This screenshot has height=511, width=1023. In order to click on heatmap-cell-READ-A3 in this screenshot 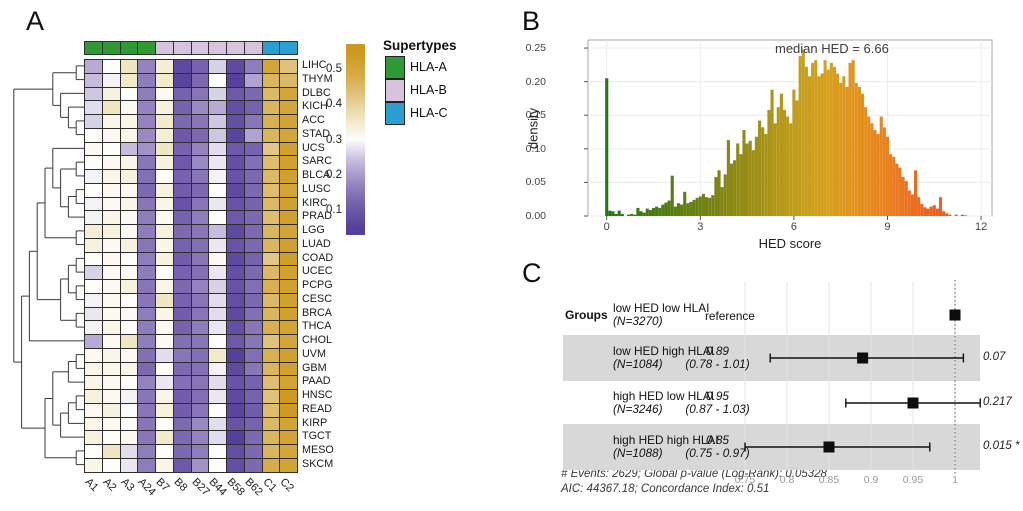, I will do `click(129, 410)`.